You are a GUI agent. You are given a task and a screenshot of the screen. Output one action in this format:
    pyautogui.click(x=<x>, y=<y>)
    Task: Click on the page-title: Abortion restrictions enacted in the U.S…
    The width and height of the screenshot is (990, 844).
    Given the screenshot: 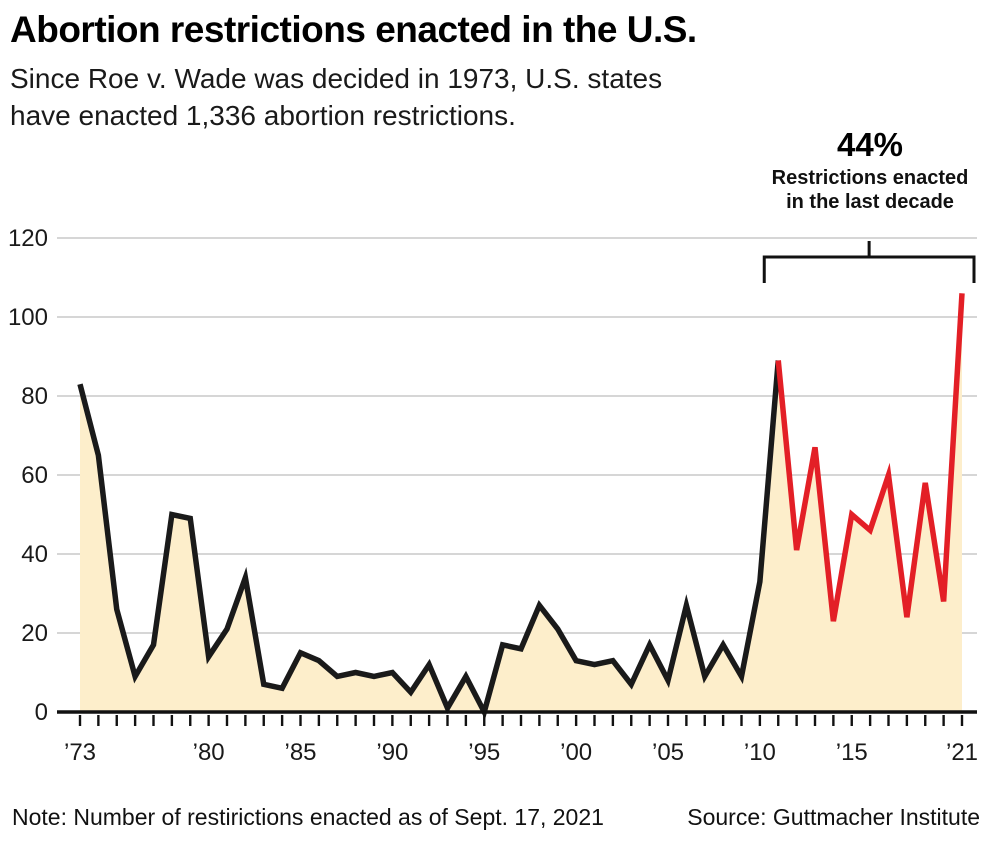 What is the action you would take?
    pyautogui.click(x=353, y=29)
    